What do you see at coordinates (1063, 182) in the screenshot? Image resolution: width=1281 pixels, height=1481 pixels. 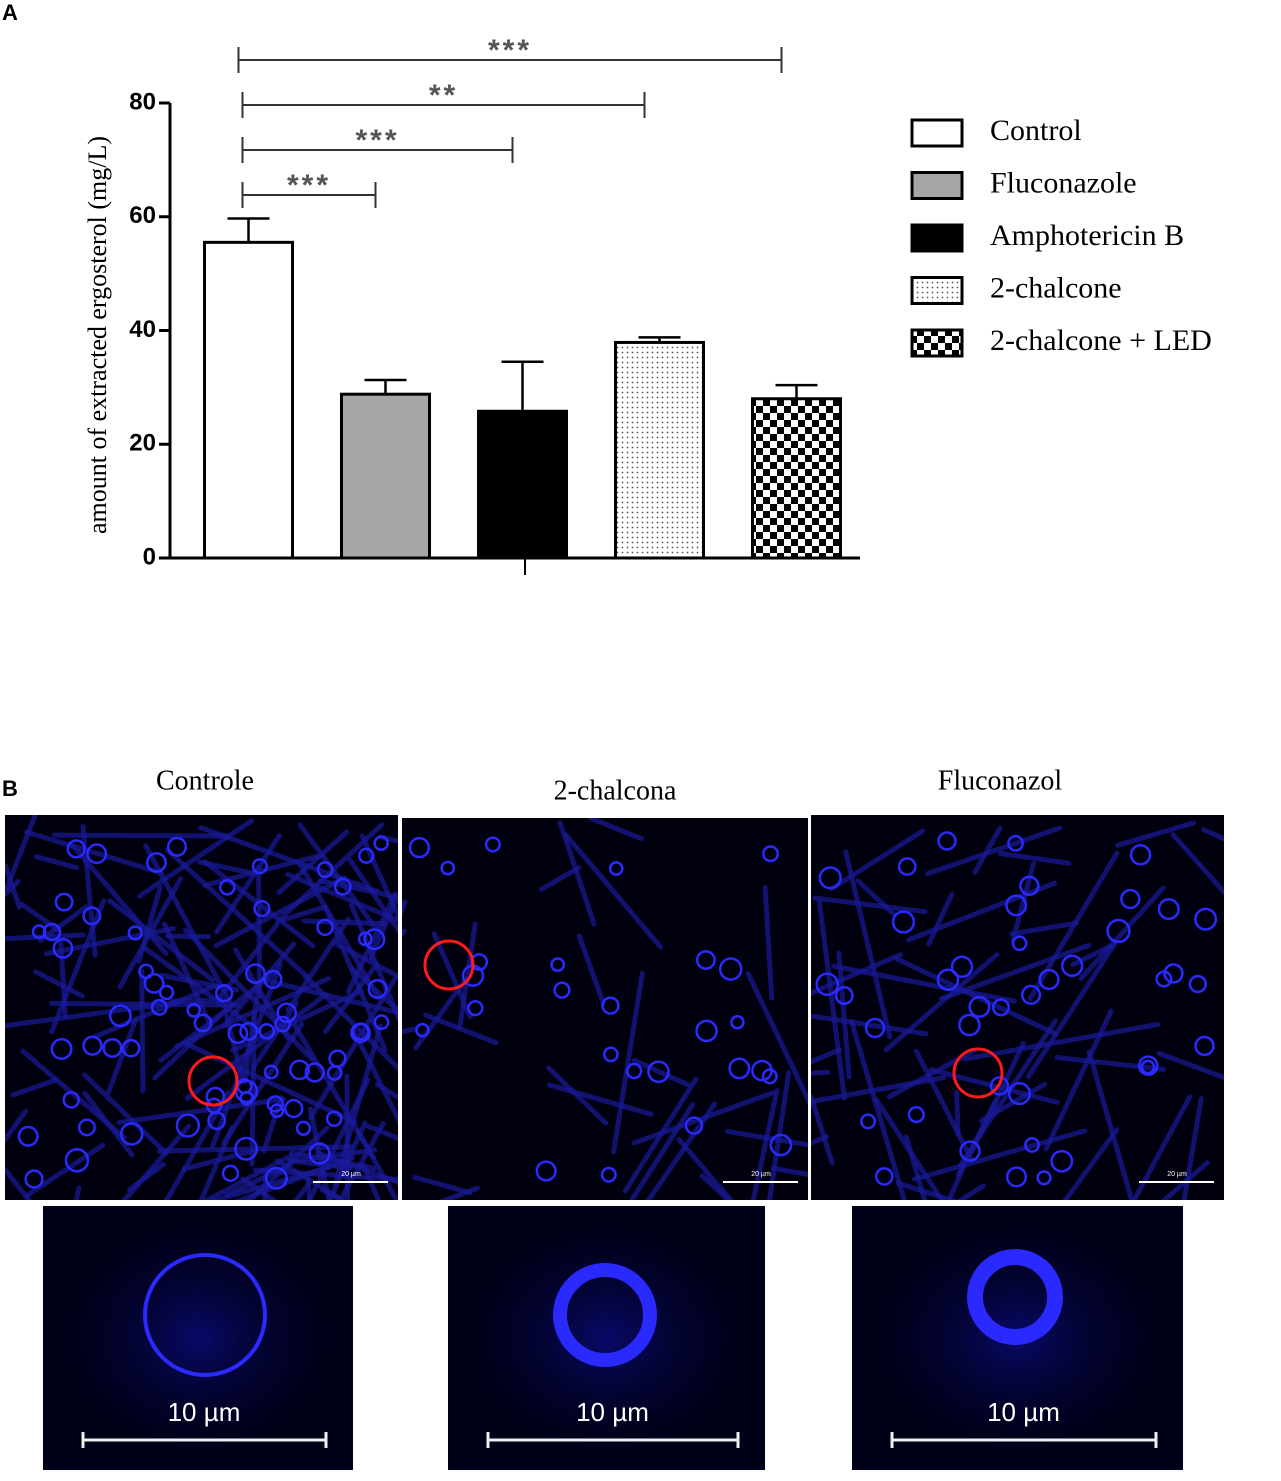 I see `legend-label: Fluconazole` at bounding box center [1063, 182].